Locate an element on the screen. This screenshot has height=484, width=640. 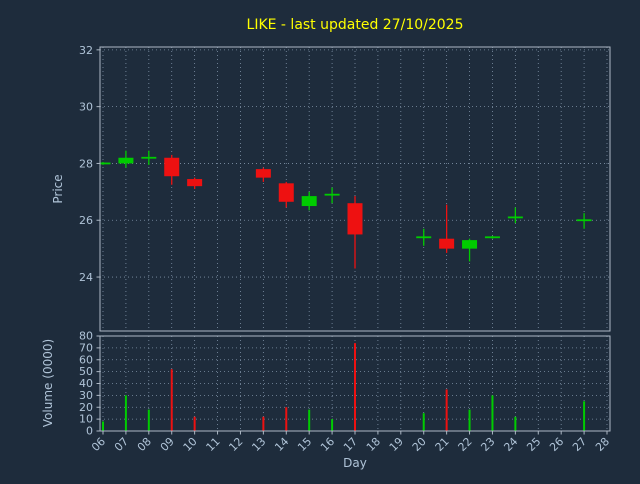
svg-text: 26 is located at coordinates (86, 220).